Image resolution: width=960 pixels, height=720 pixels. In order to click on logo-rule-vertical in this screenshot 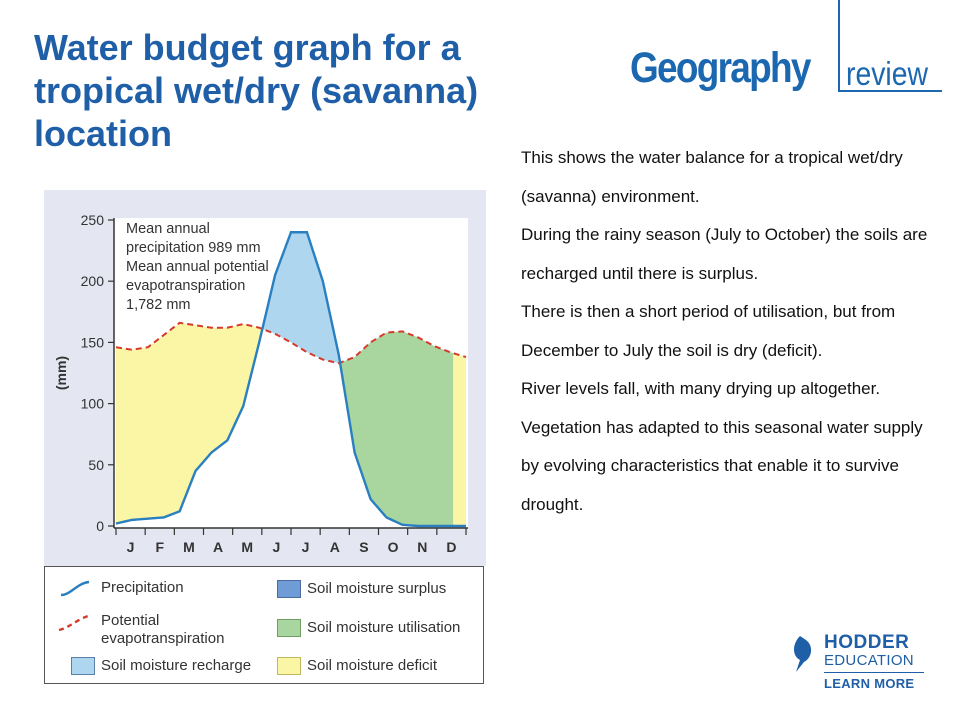, I will do `click(839, 46)`.